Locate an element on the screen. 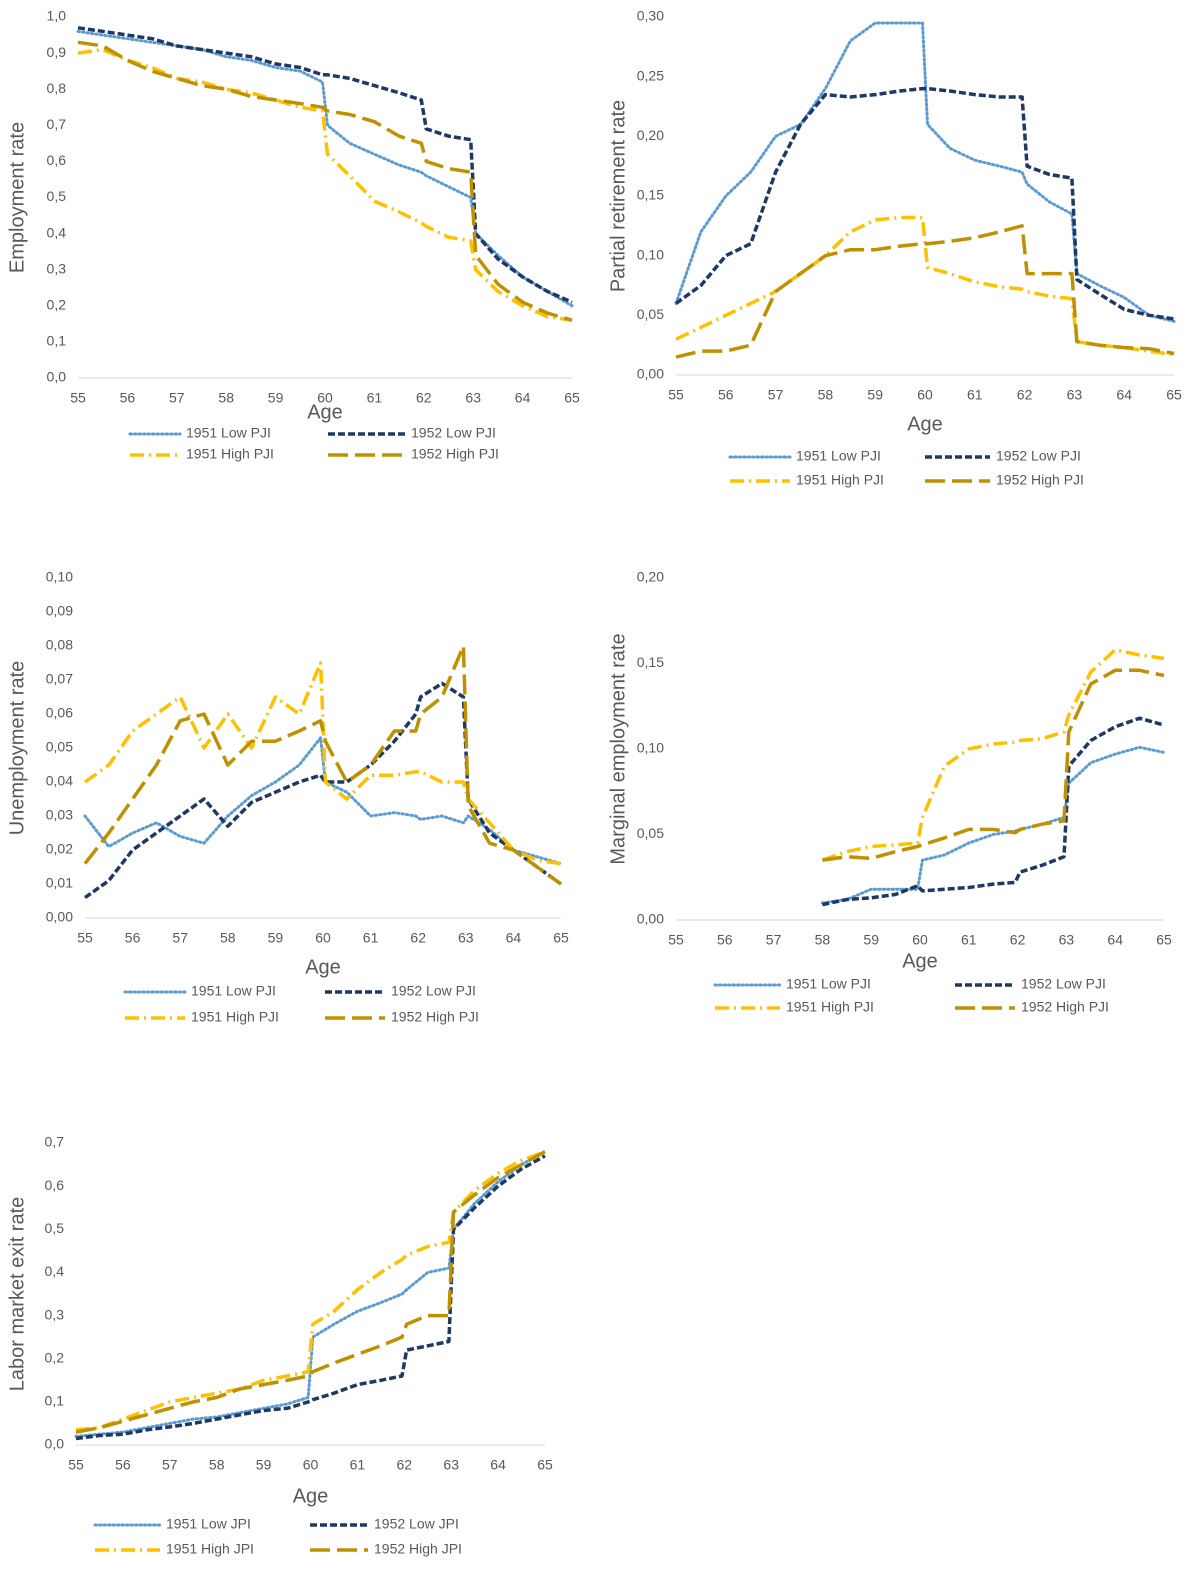  y-tick-label: 0,04 is located at coordinates (59, 781).